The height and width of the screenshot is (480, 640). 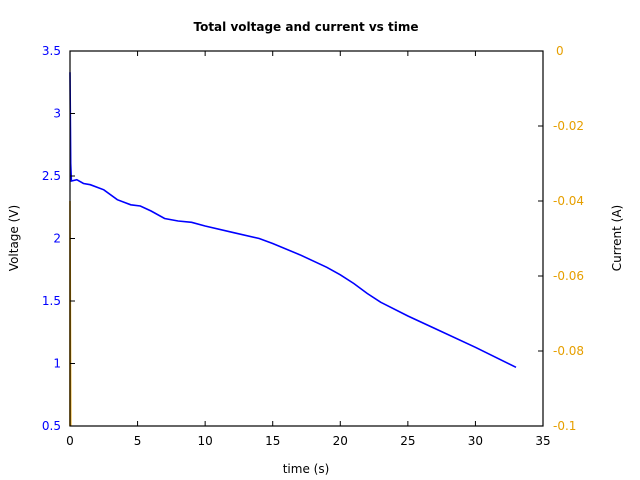 I want to click on y-tick-label: 1, so click(x=57, y=364).